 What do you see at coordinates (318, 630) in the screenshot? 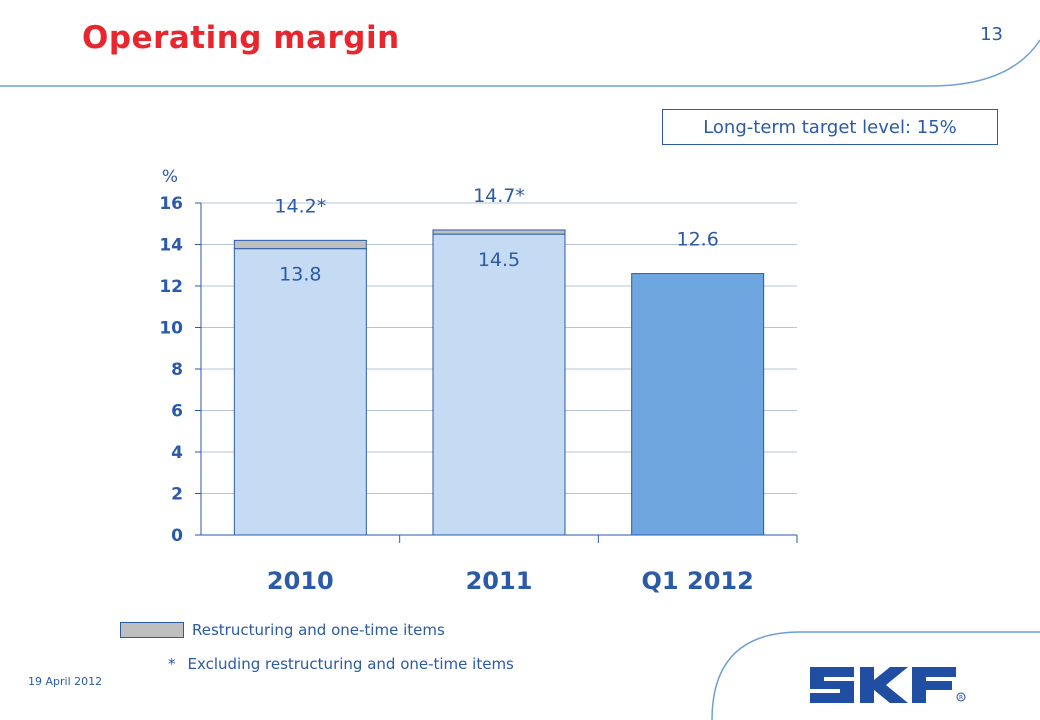
I see `legend-label-restructuring: Restructuring and one-time items` at bounding box center [318, 630].